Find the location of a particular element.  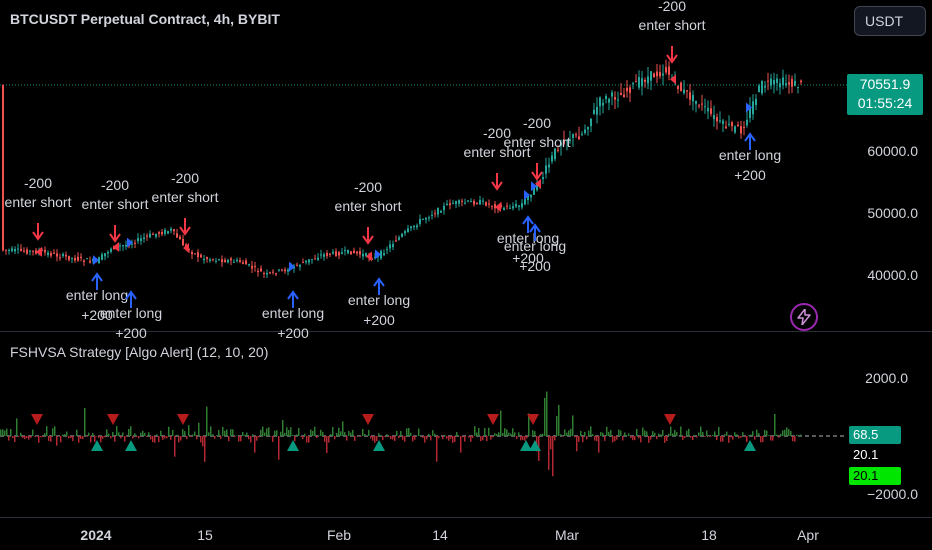

symbol-title: BTCUSDT Perpetual Contract, 4h, BYBIT is located at coordinates (145, 19).